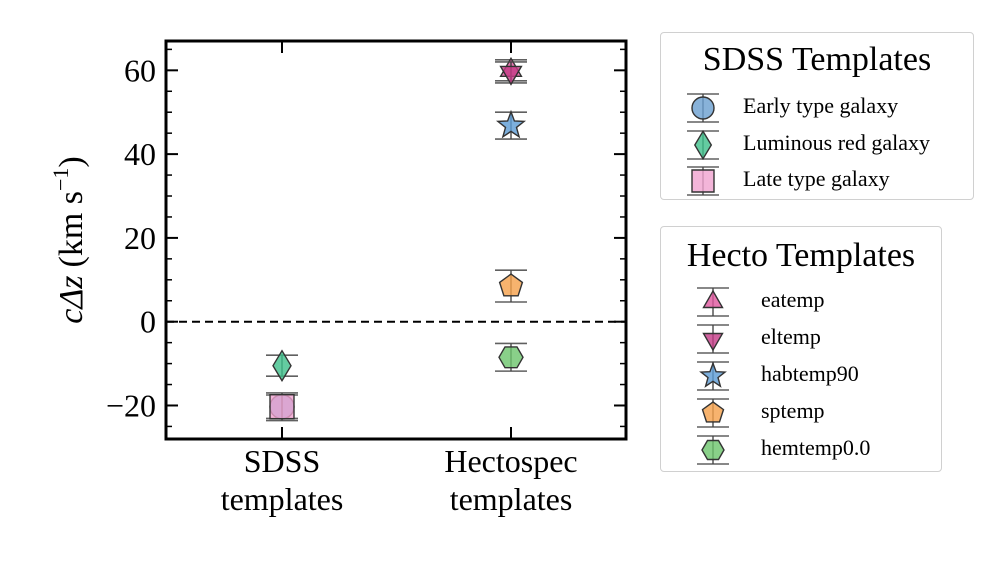 The width and height of the screenshot is (997, 561). Describe the element at coordinates (71, 229) in the screenshot. I see `y-axis-label-unit: (km s` at that location.